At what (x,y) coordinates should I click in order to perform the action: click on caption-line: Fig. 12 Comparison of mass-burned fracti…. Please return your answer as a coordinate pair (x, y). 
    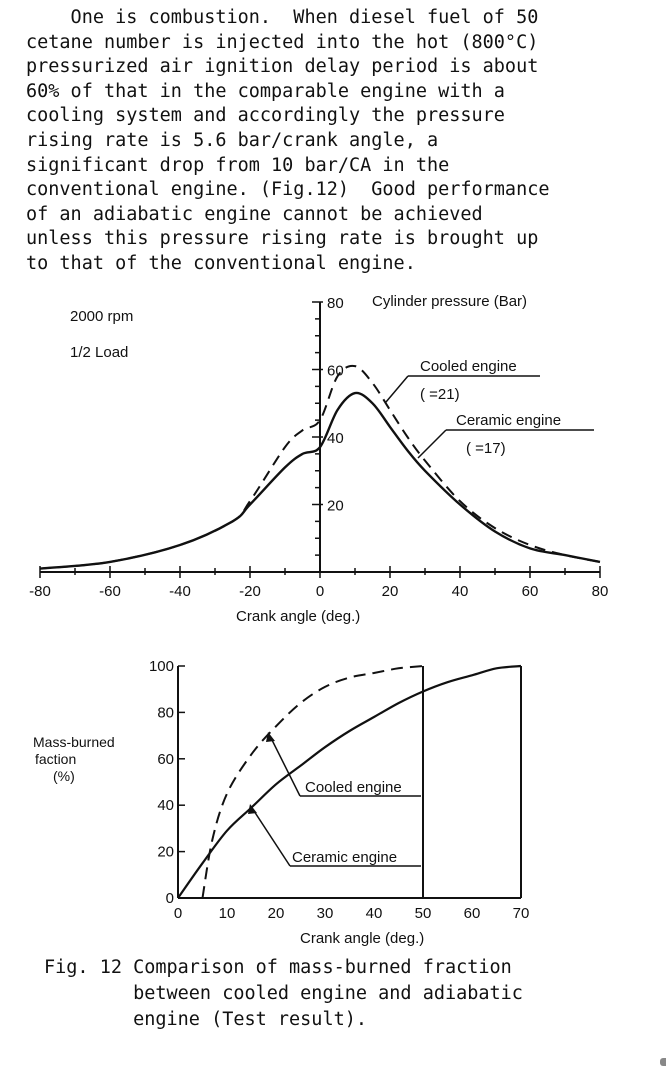
    Looking at the image, I should click on (278, 967).